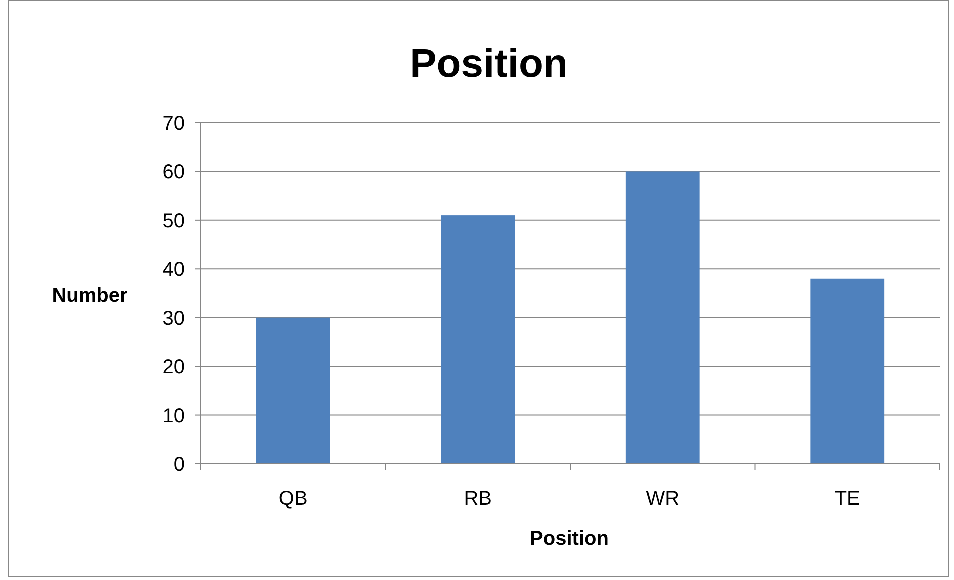 The height and width of the screenshot is (580, 954). Describe the element at coordinates (478, 499) in the screenshot. I see `x-tick-label: RB` at that location.